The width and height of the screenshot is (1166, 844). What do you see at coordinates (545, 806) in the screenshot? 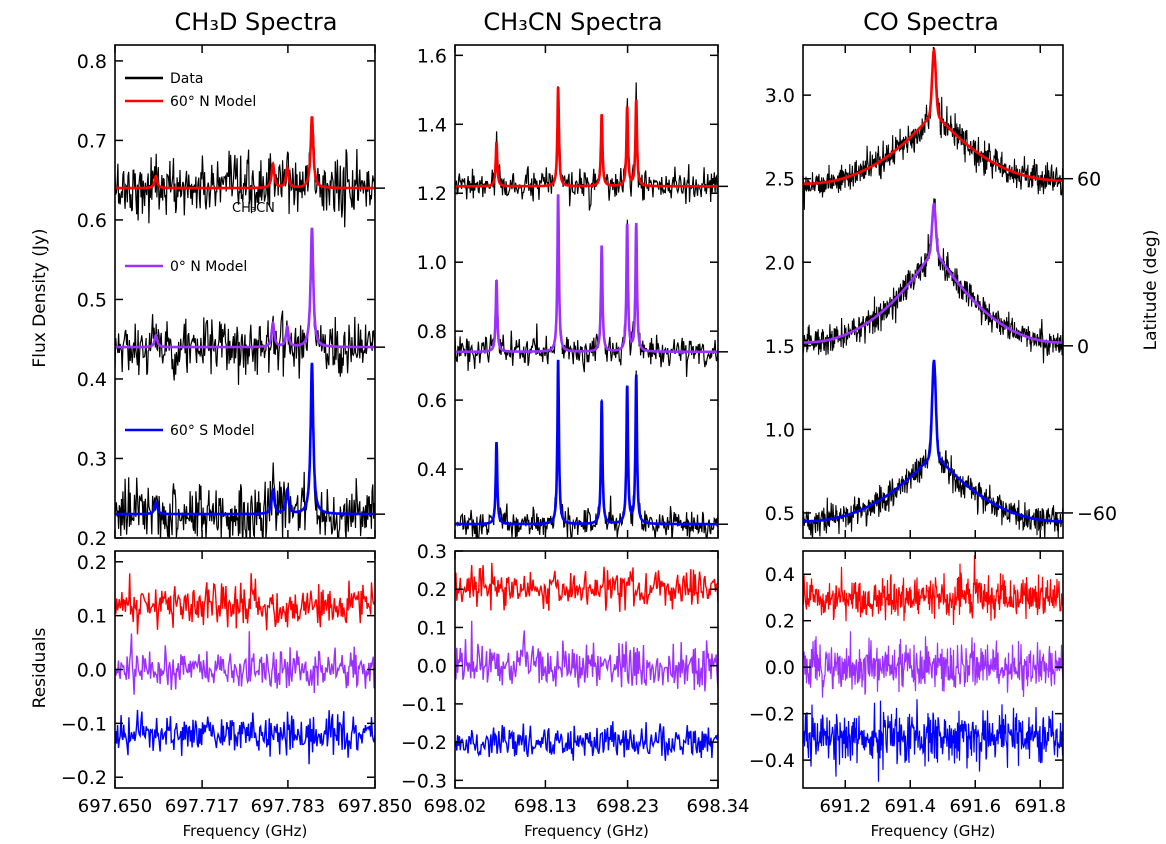
I see `x-tick-label: 698.13` at bounding box center [545, 806].